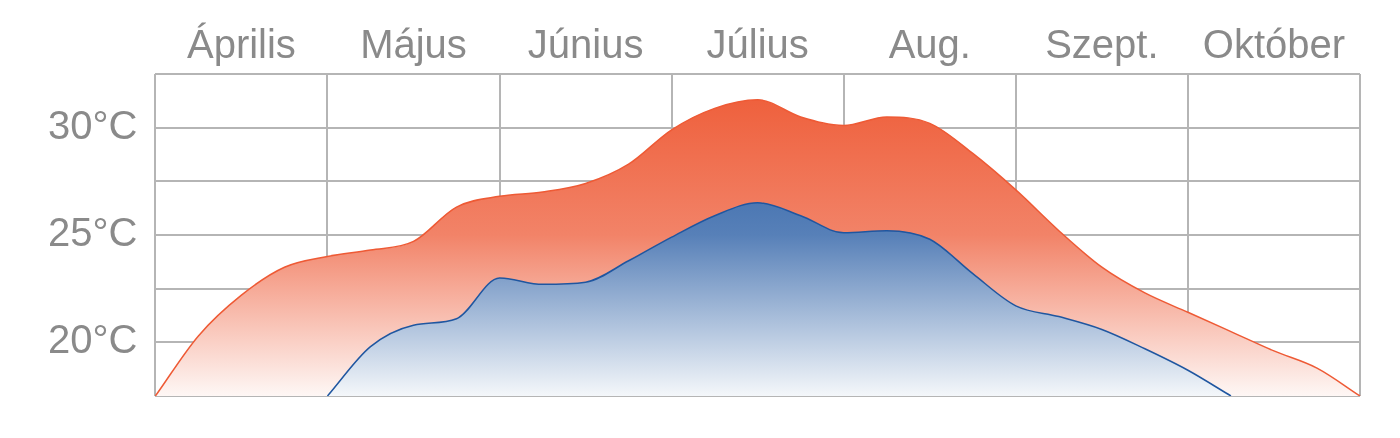 The height and width of the screenshot is (438, 1400). What do you see at coordinates (93, 339) in the screenshot?
I see `y-tick-label: 20°C` at bounding box center [93, 339].